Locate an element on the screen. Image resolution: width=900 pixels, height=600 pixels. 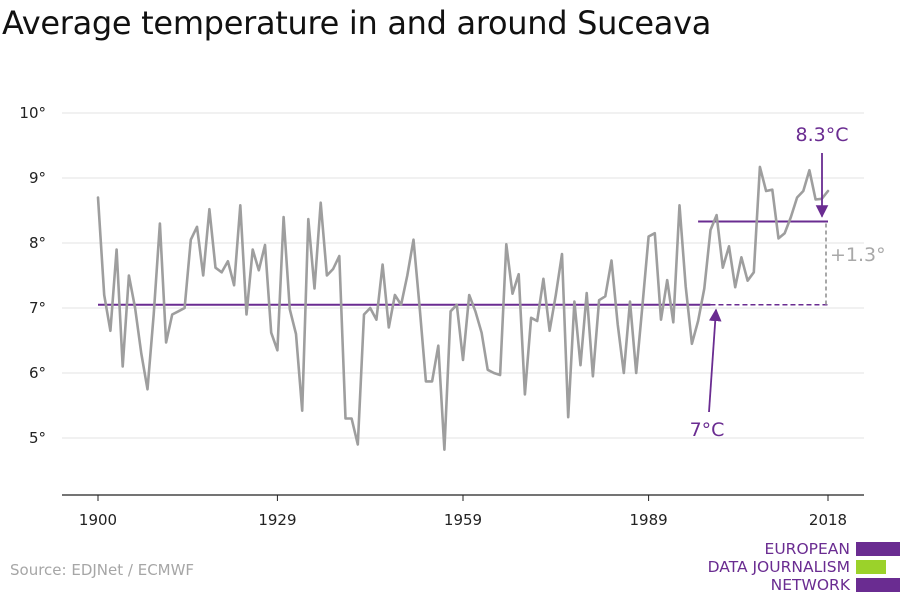
x-tick-label-1959: 1959 is located at coordinates (463, 520).